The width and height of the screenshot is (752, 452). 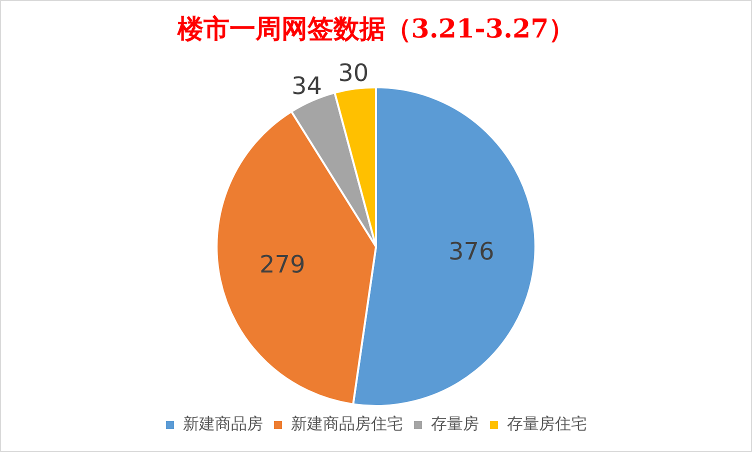 What do you see at coordinates (283, 264) in the screenshot?
I see `data-label: 279` at bounding box center [283, 264].